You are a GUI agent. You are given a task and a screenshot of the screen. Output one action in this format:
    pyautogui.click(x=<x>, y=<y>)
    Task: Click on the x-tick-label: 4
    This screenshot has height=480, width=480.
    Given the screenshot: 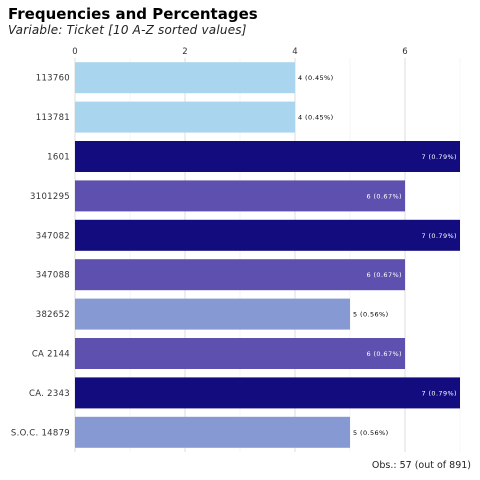 What is the action you would take?
    pyautogui.click(x=294, y=52)
    